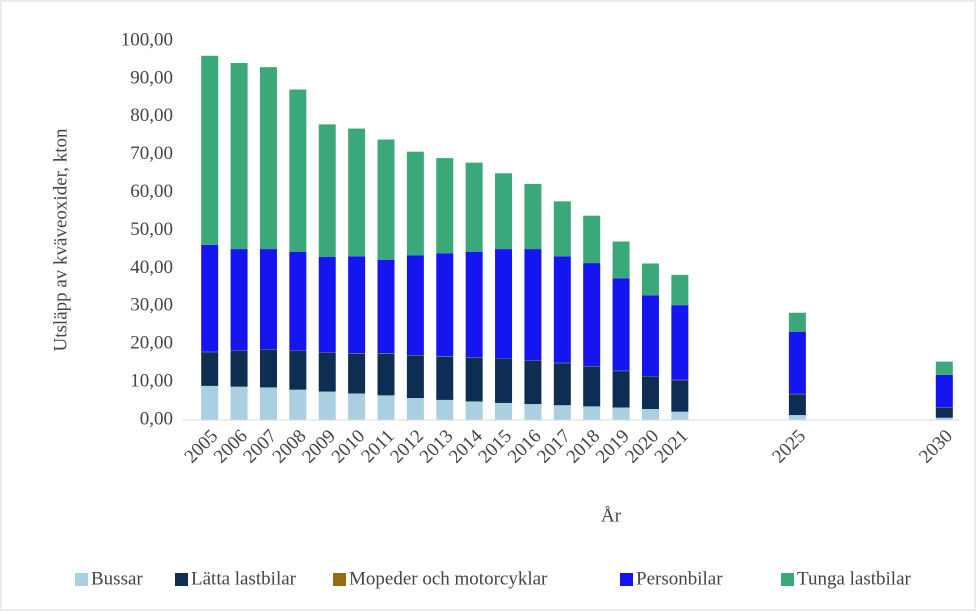 This screenshot has width=977, height=612. Describe the element at coordinates (244, 578) in the screenshot. I see `legend-label: Lätta lastbilar` at that location.